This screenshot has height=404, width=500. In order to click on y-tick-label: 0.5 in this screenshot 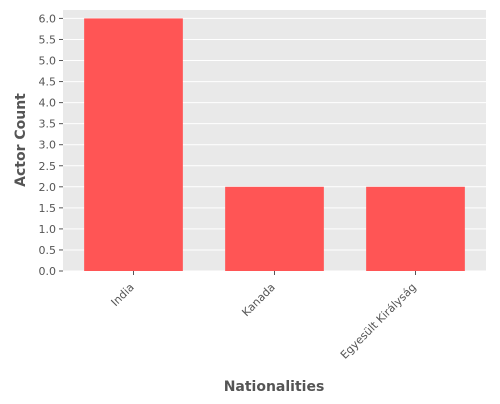, I will do `click(48, 250)`.